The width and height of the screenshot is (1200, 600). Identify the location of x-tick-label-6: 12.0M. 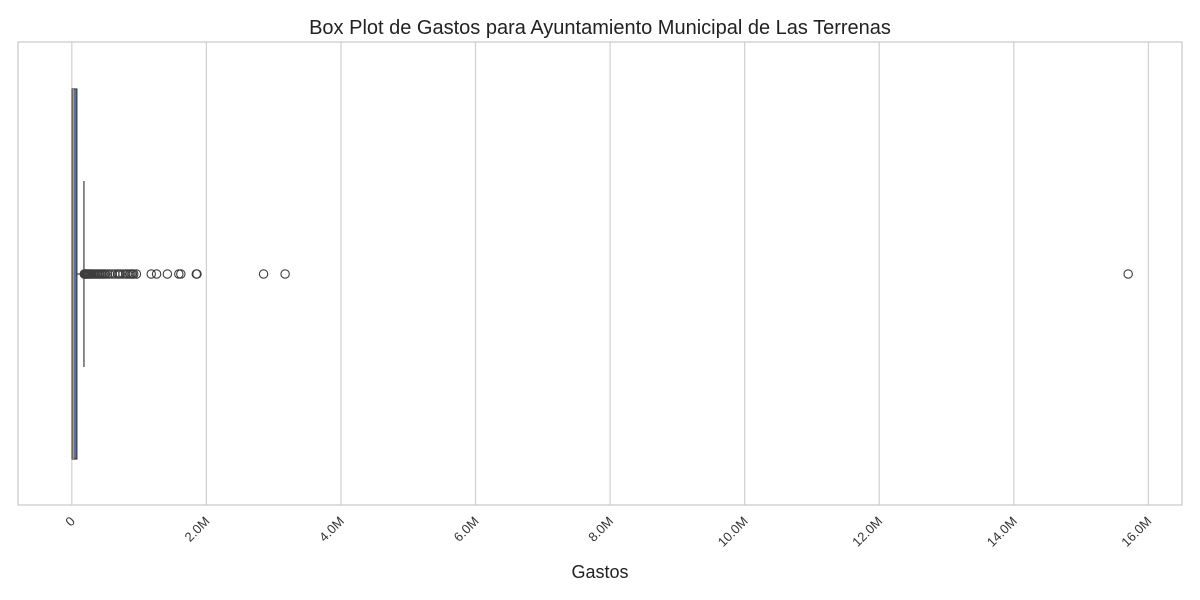
(867, 532).